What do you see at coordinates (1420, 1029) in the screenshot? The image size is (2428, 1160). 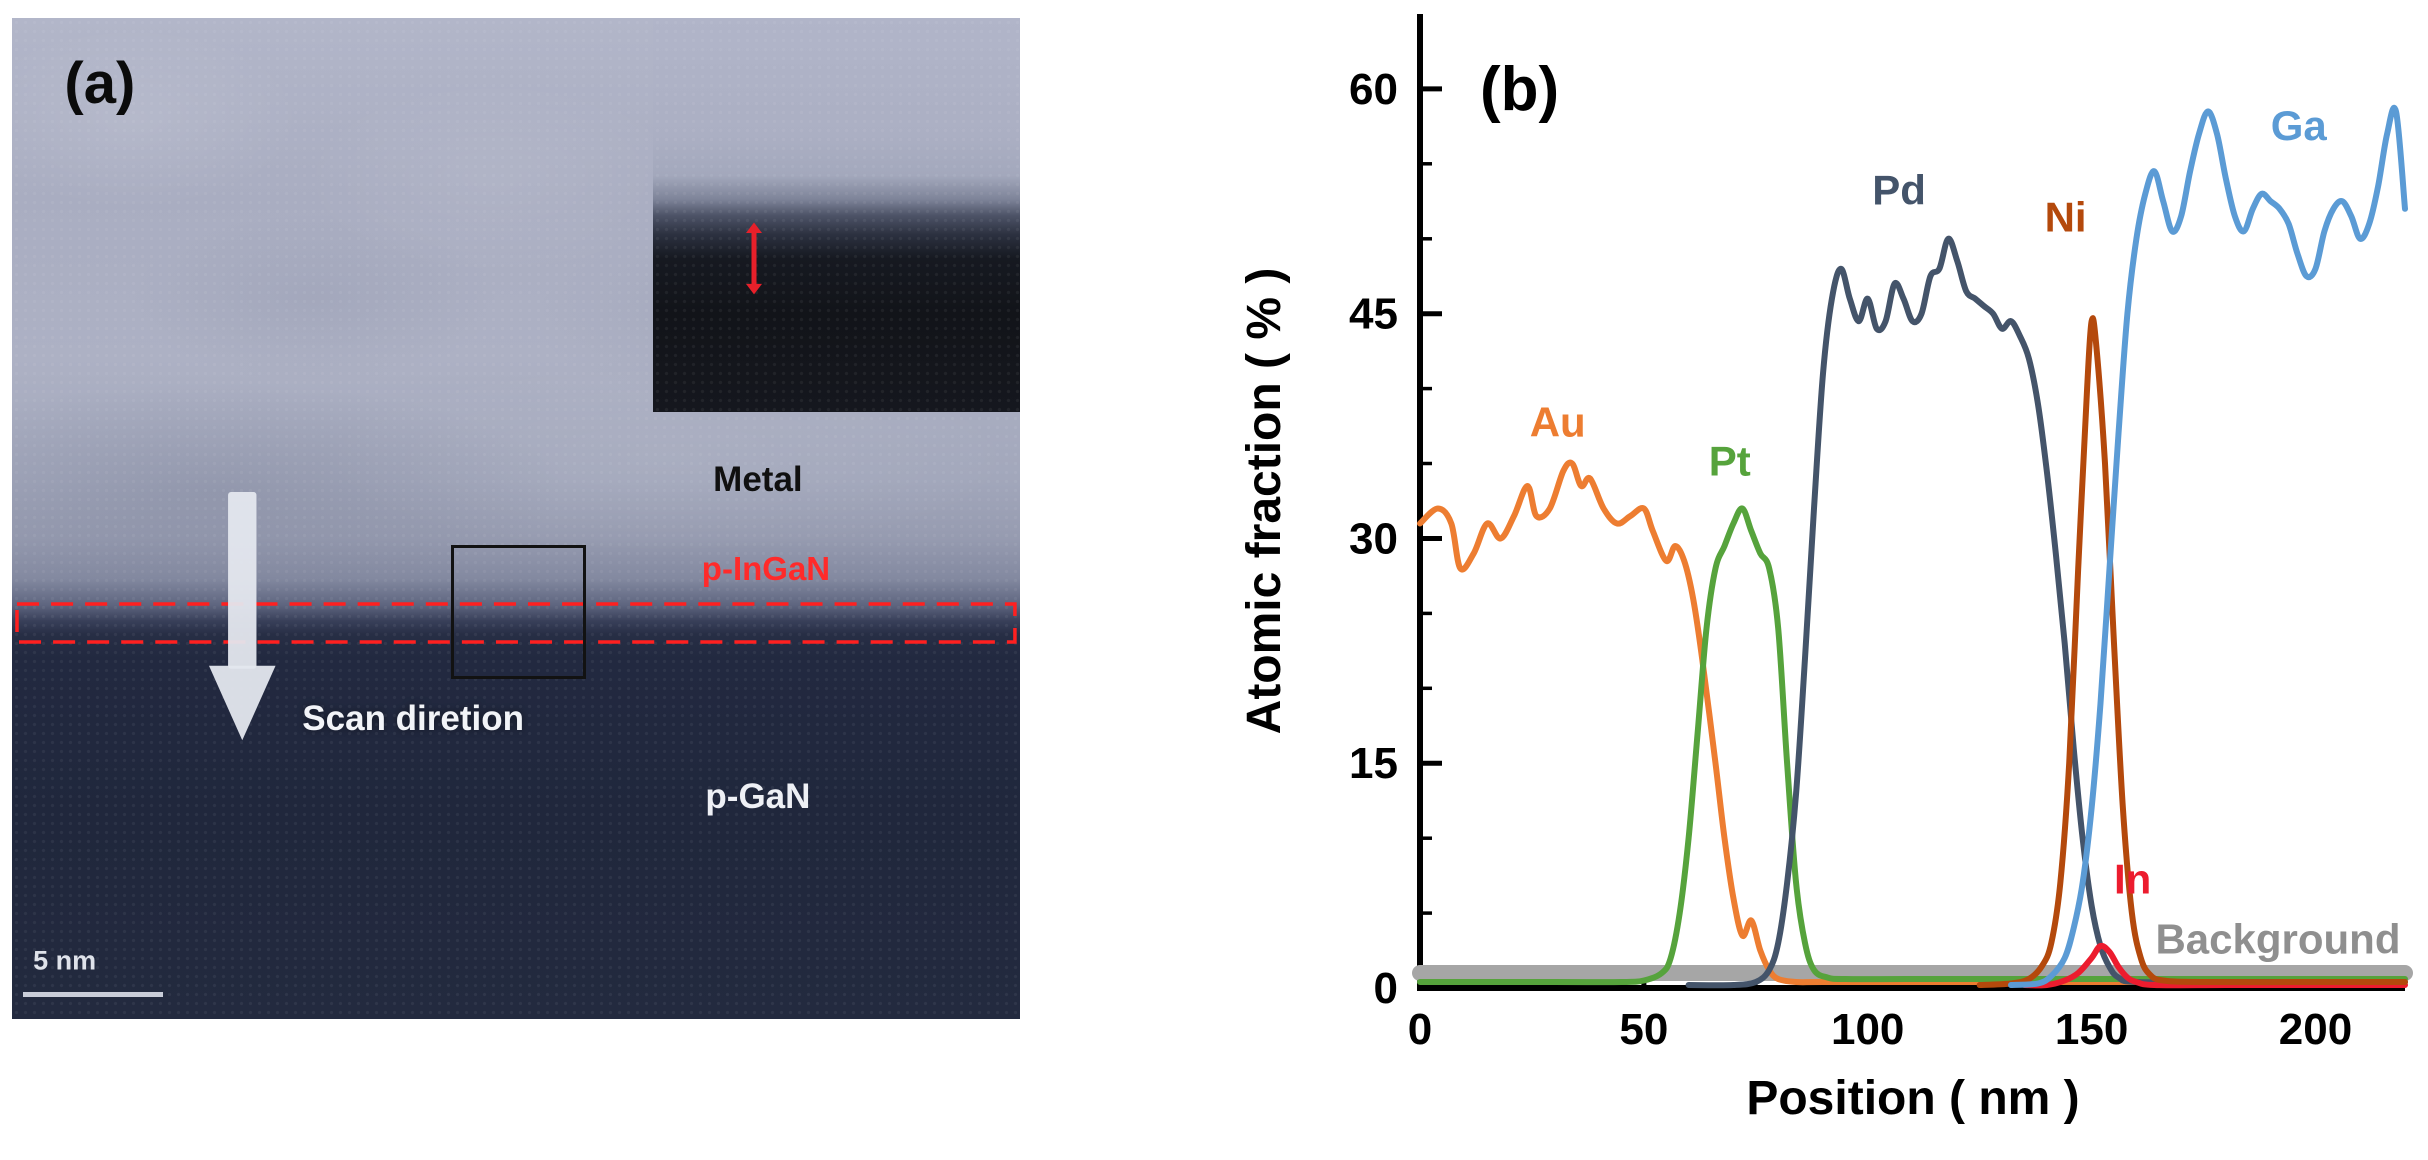 I see `x-tick-label: 0` at bounding box center [1420, 1029].